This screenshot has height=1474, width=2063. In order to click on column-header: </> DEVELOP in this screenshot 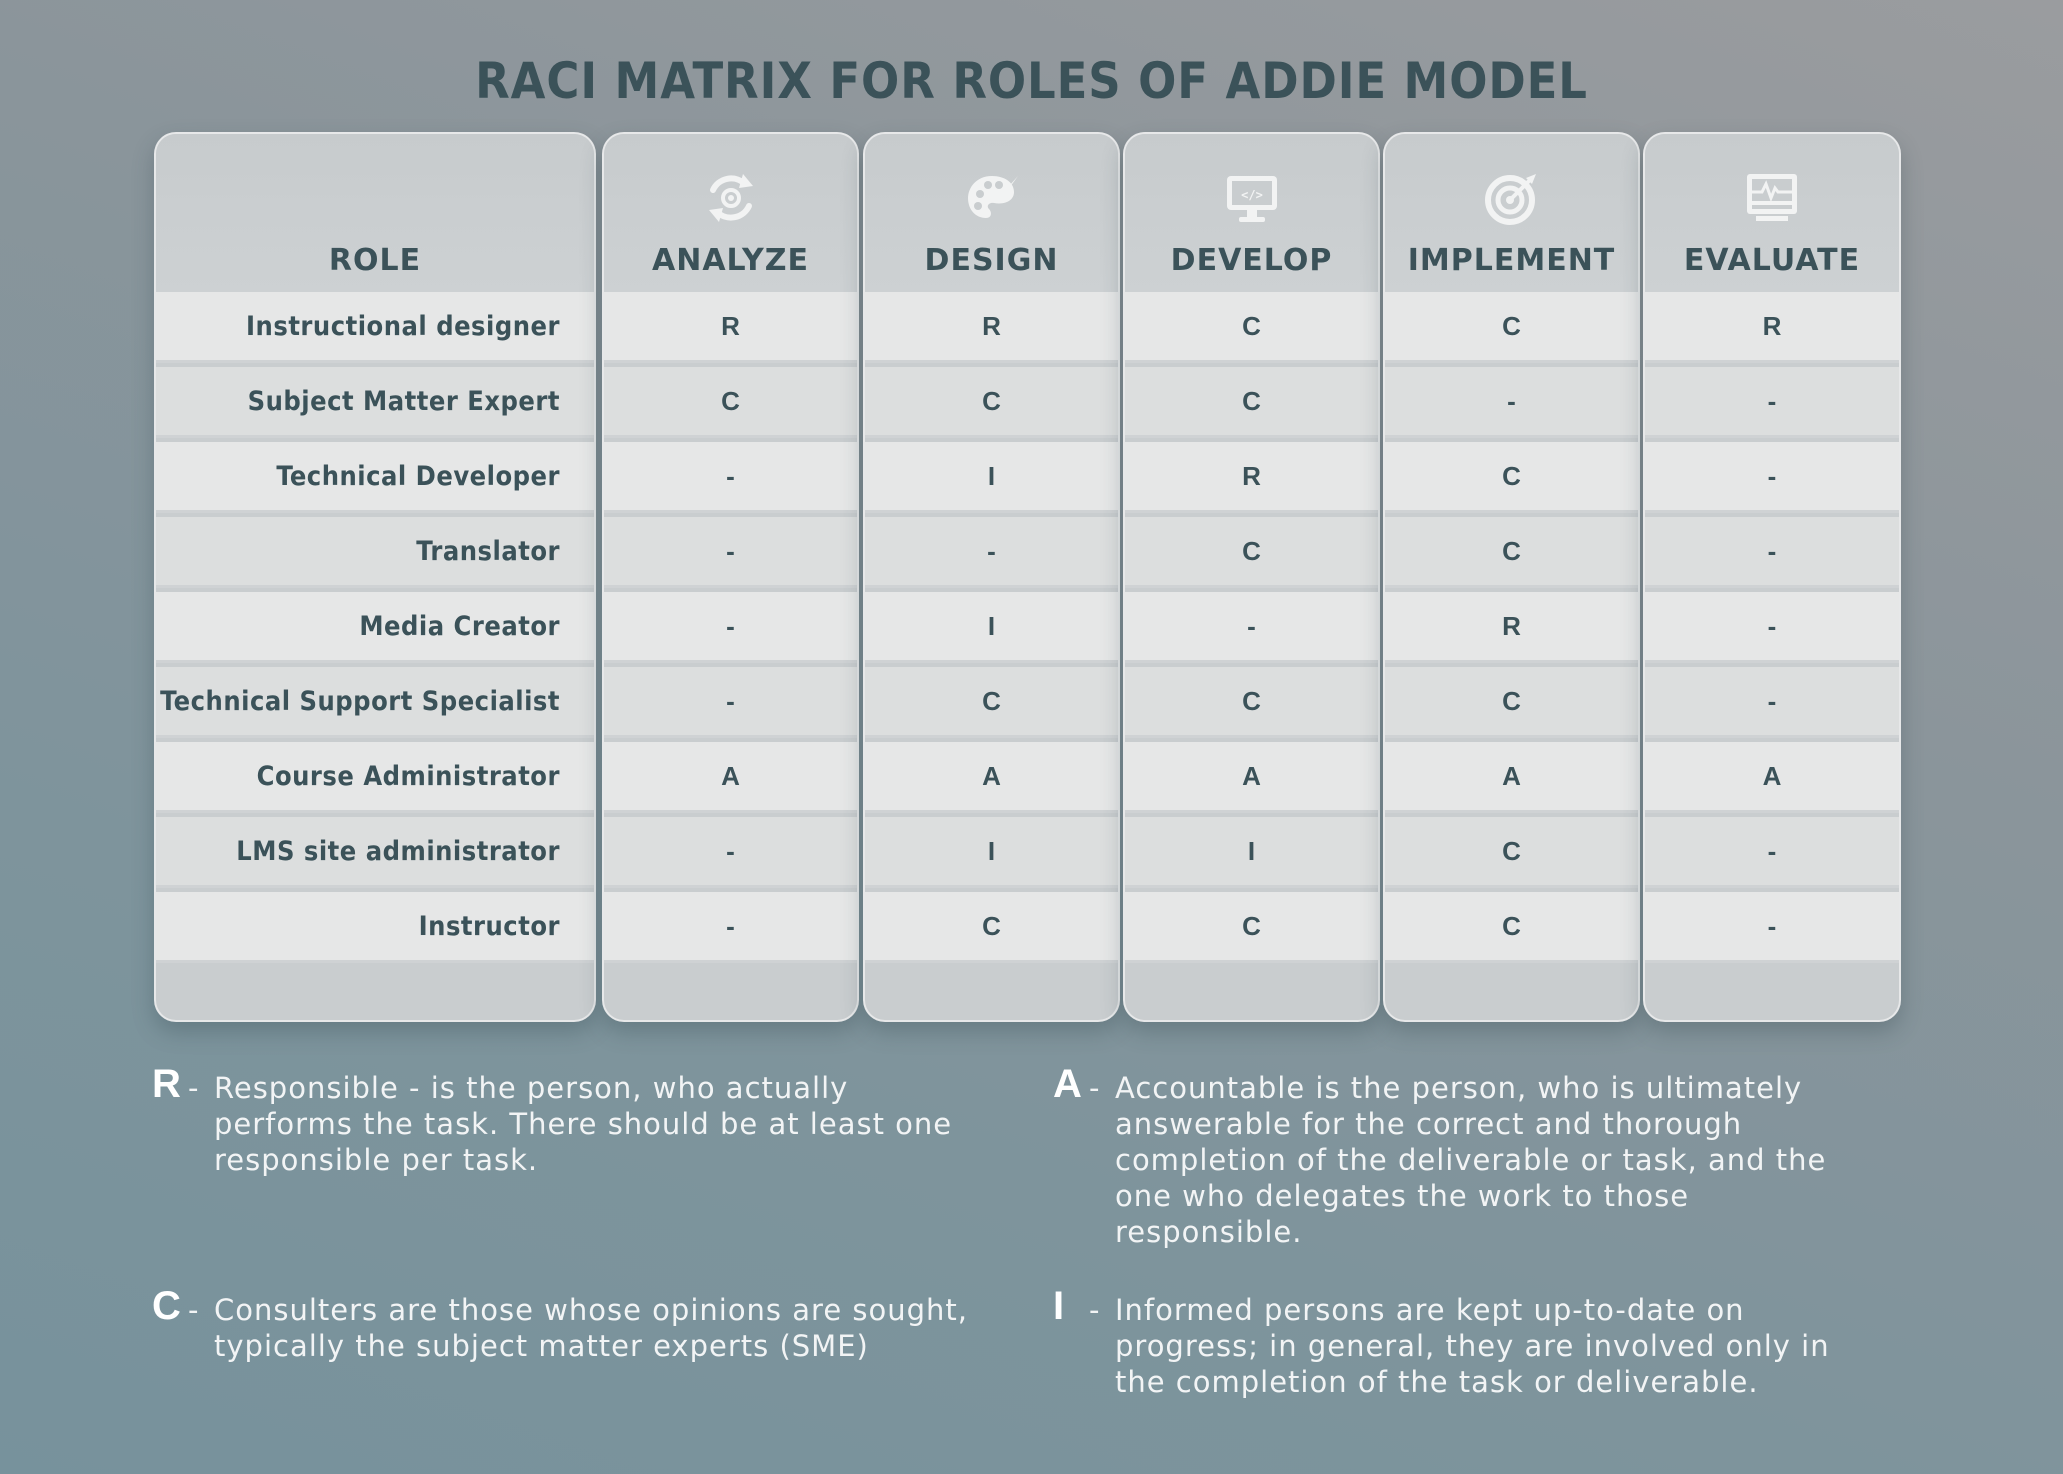, I will do `click(1251, 213)`.